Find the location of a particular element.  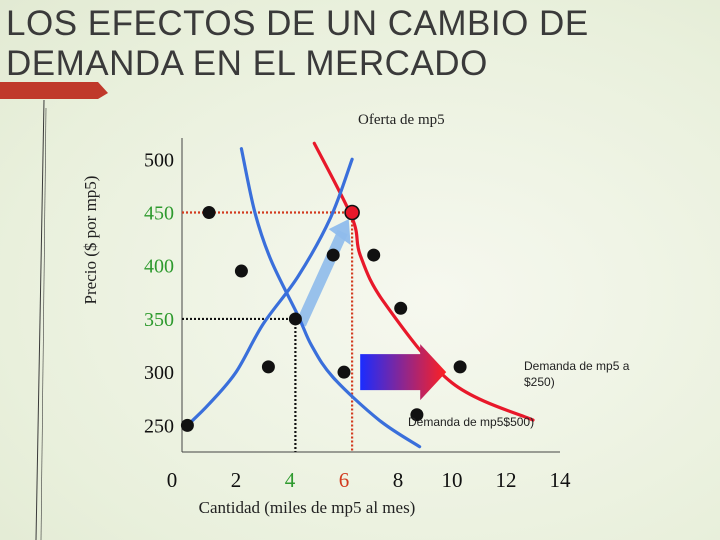

slide-left-rule-inner is located at coordinates (43, 323).